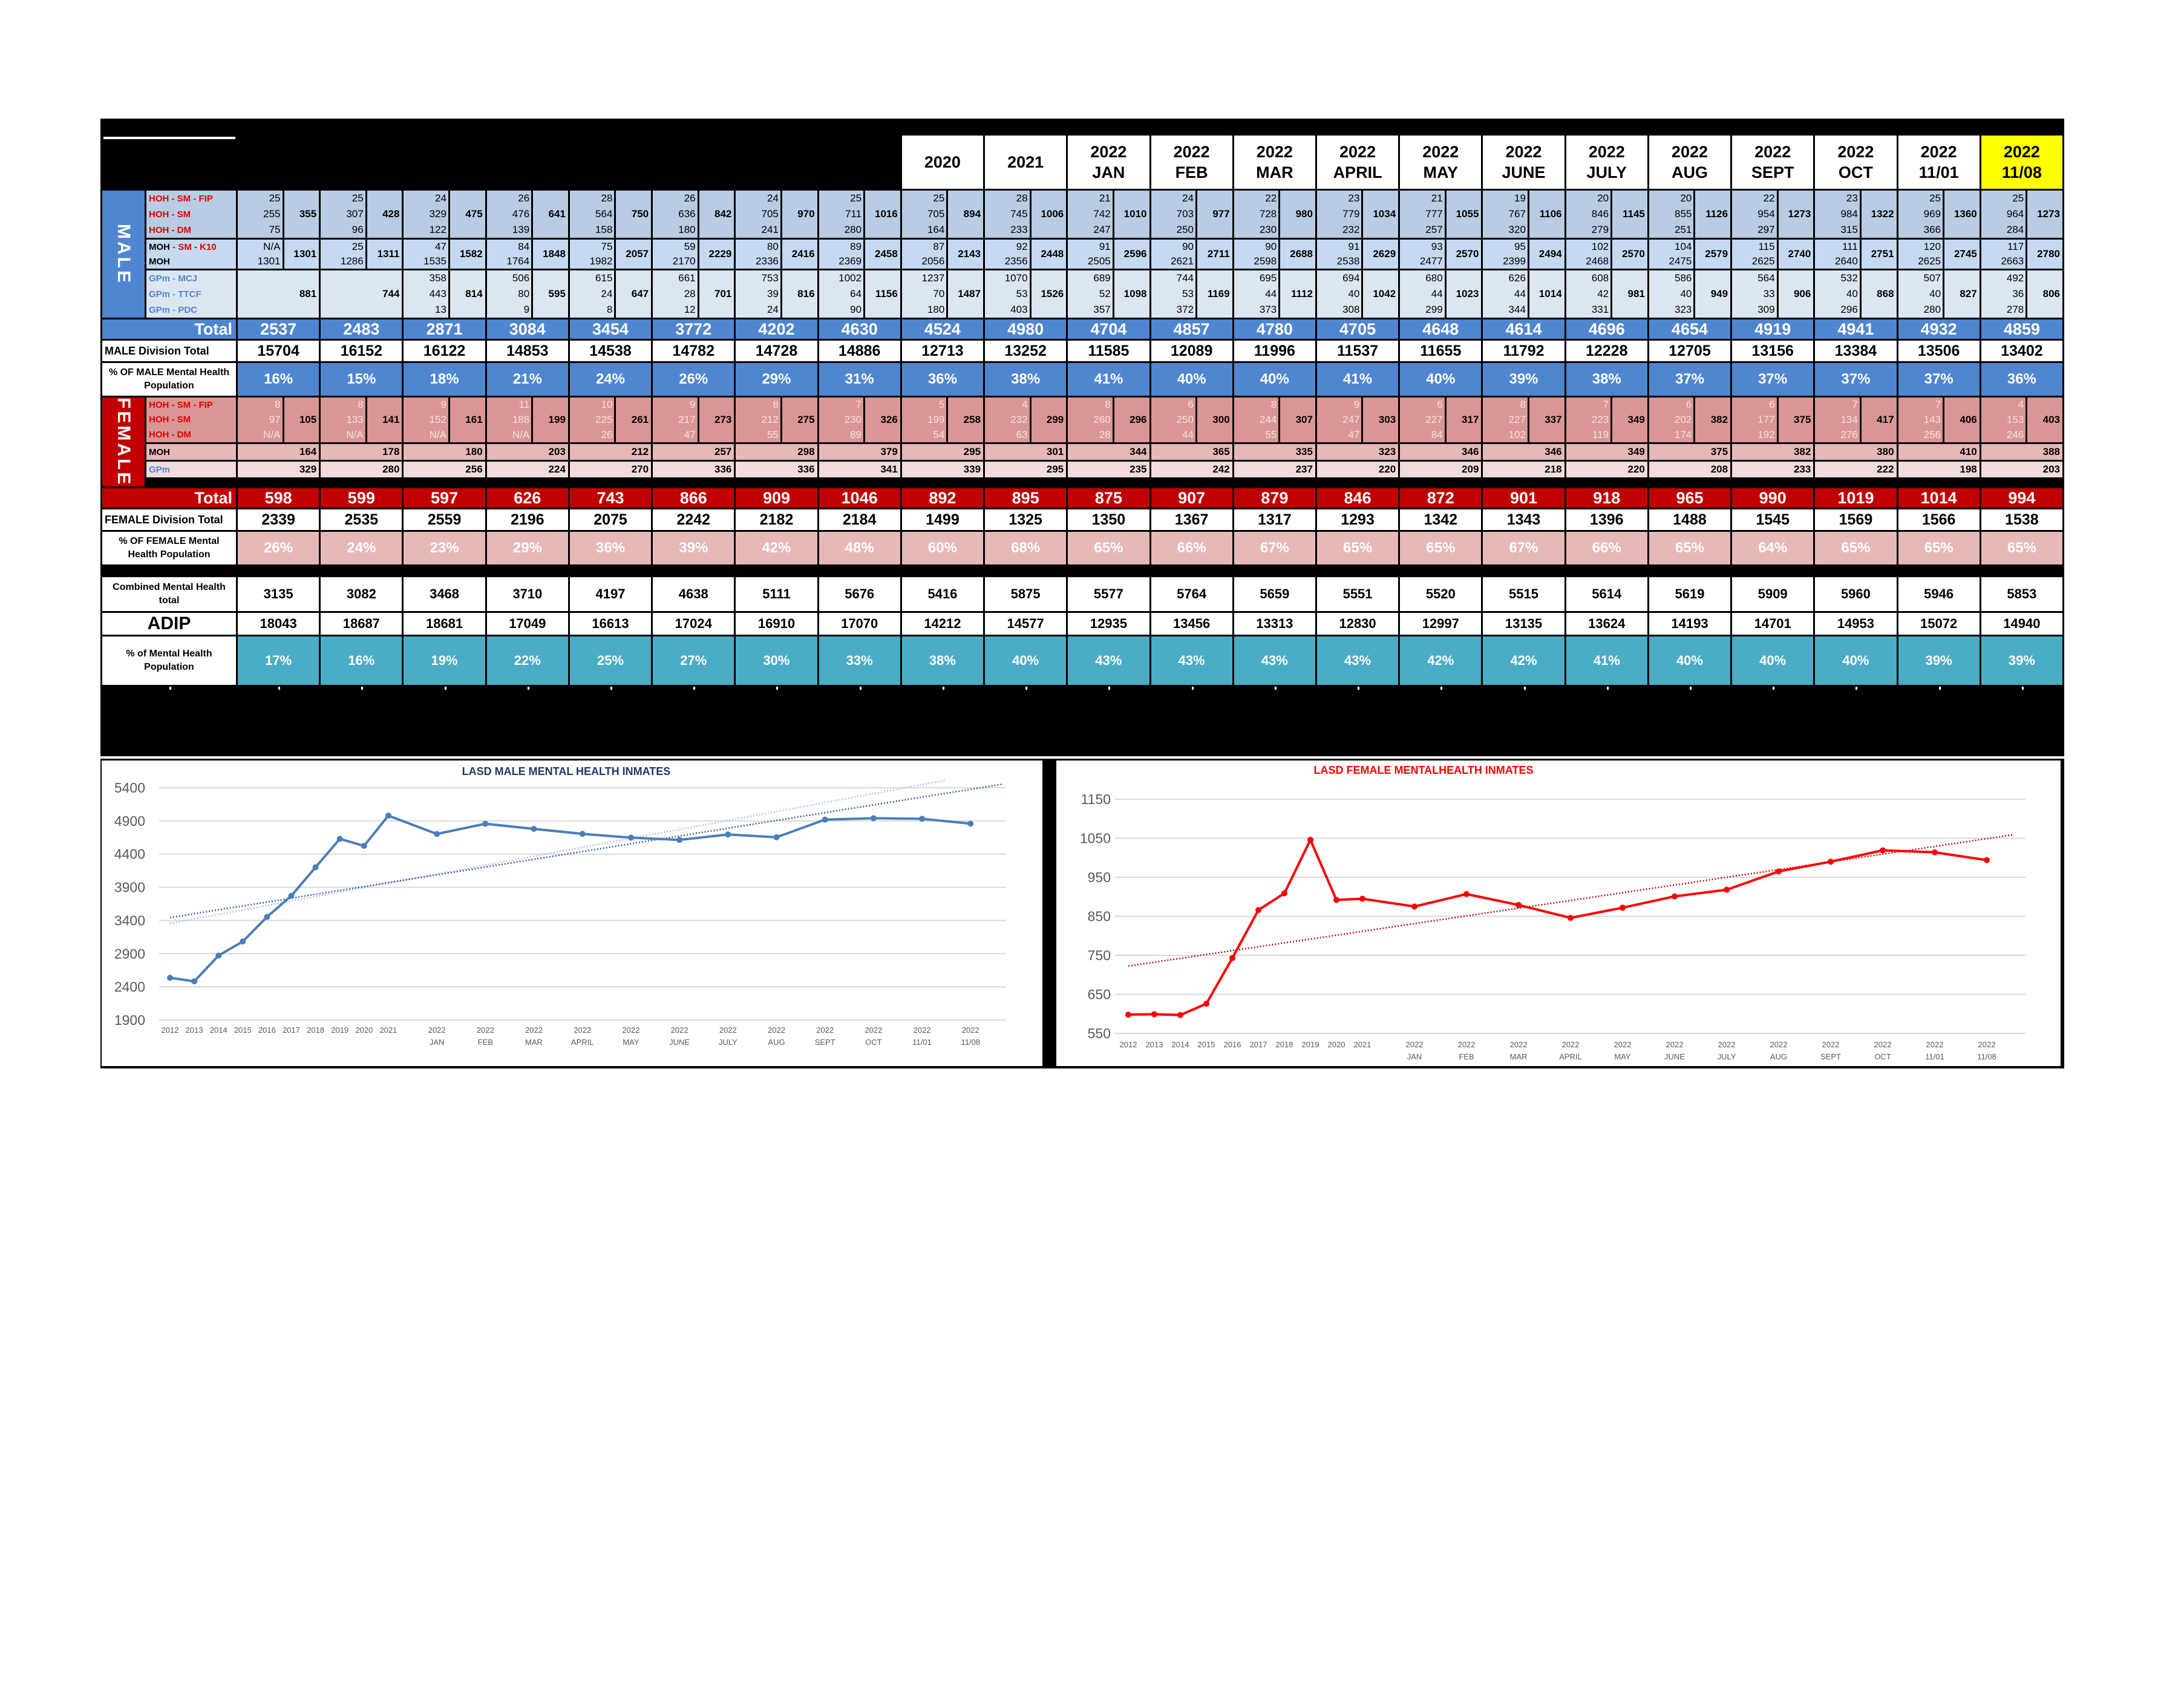  What do you see at coordinates (1517, 214) in the screenshot?
I see `detail-value: 767` at bounding box center [1517, 214].